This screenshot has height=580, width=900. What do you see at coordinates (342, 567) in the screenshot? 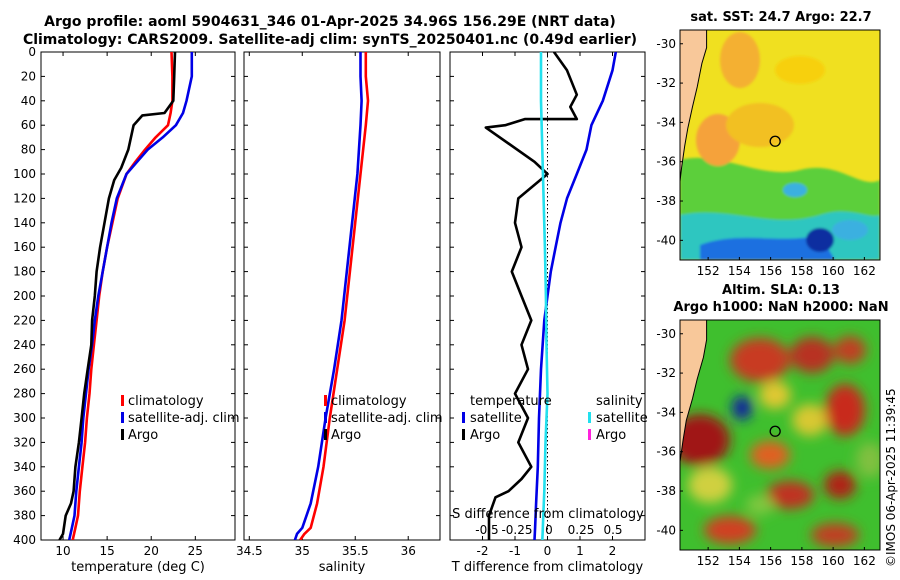
I see `x-axis-label: salinity` at bounding box center [342, 567].